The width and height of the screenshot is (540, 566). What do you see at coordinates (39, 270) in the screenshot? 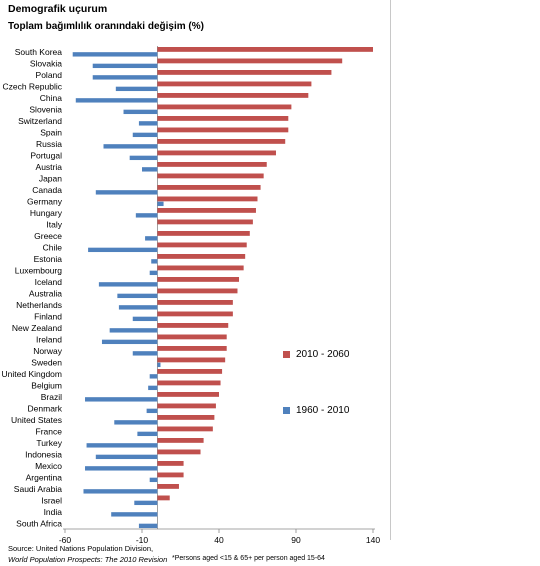
I see `category-label-luxembourg: Luxembourg` at bounding box center [39, 270].